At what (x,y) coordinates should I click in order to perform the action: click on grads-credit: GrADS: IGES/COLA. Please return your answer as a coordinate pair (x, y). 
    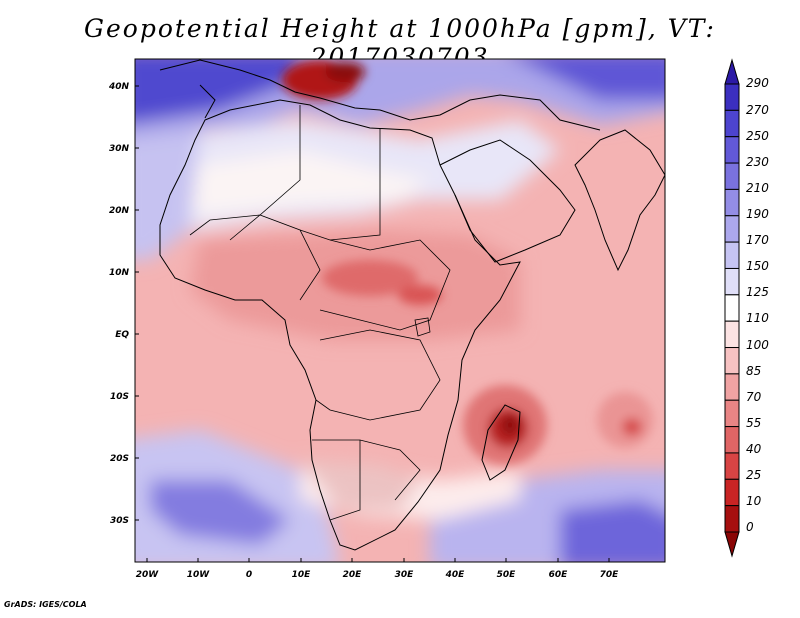
    Looking at the image, I should click on (45, 604).